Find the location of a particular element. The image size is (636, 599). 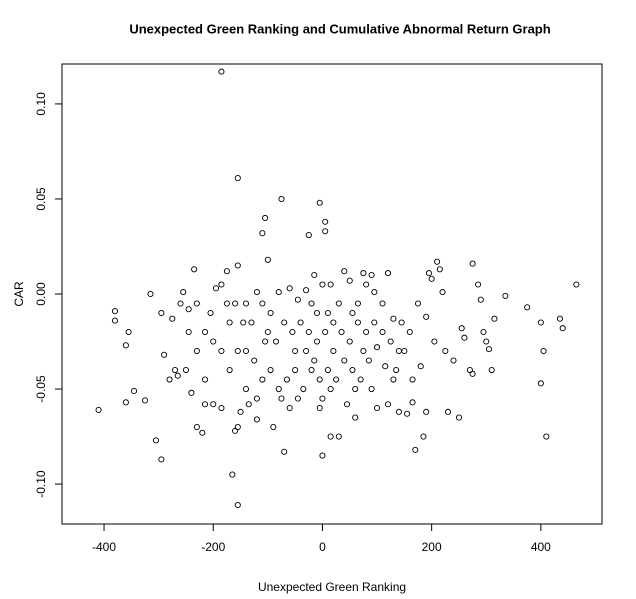

y-tick-label: 0.05 is located at coordinates (41, 199).